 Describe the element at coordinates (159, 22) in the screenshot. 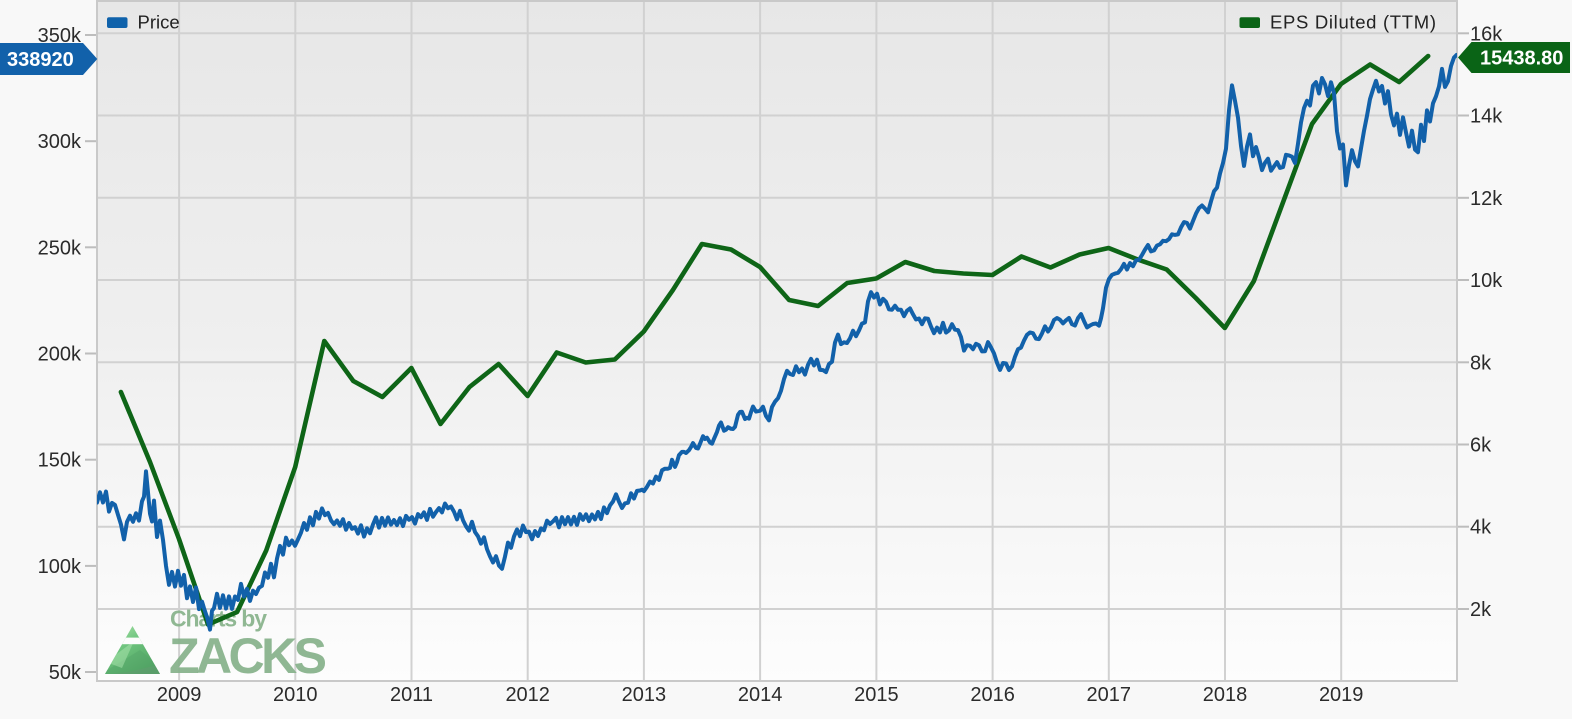

I see `svg-text: Price` at that location.